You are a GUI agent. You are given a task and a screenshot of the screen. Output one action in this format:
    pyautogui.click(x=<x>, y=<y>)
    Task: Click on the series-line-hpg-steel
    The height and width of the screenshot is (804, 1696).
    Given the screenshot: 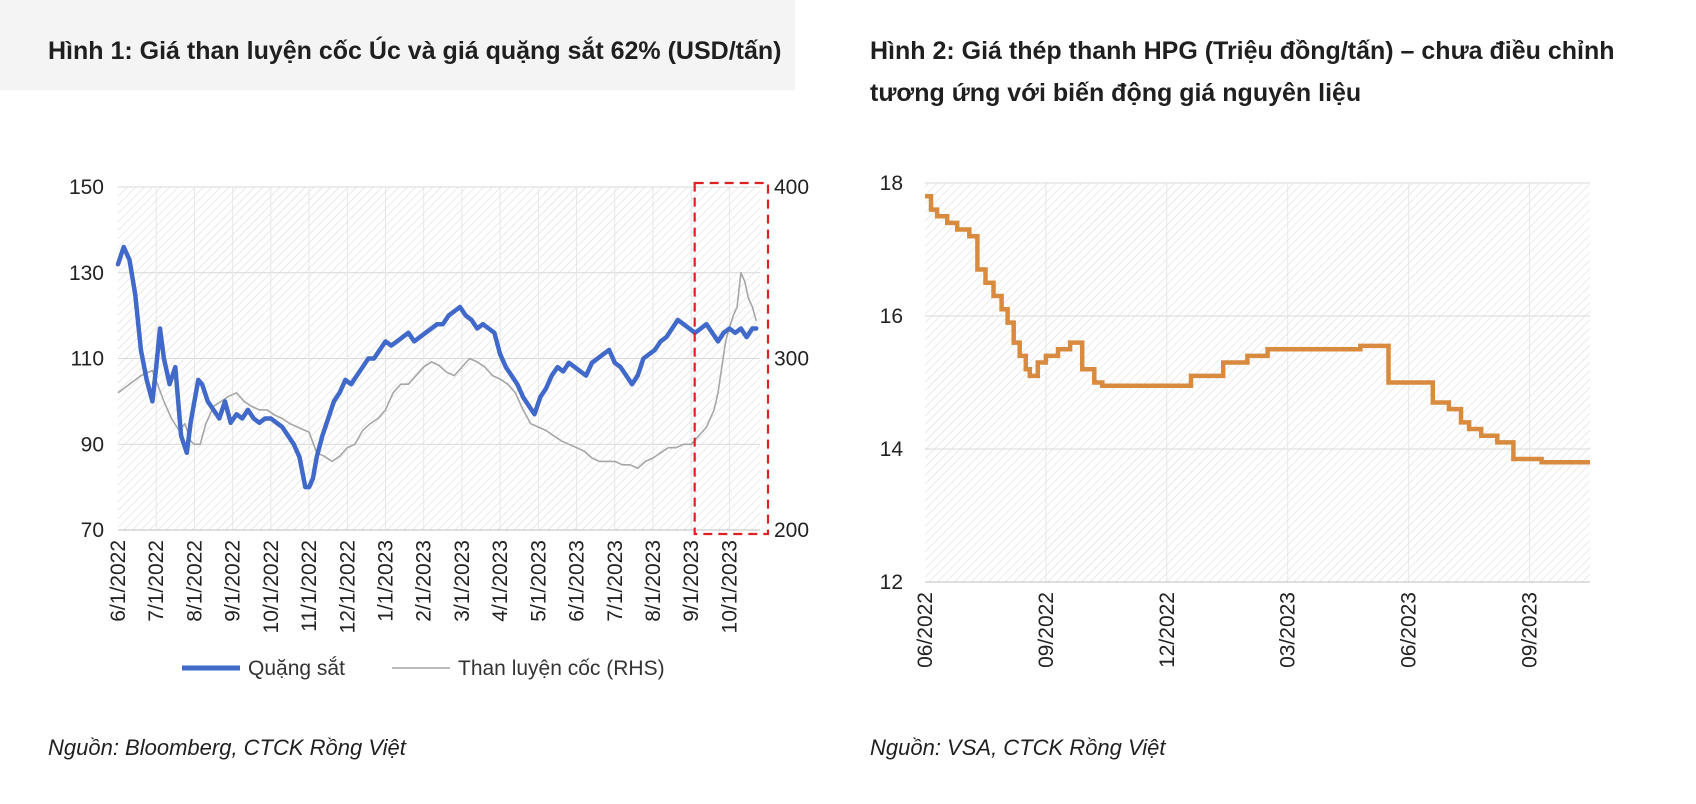 What is the action you would take?
    pyautogui.click(x=1257, y=329)
    